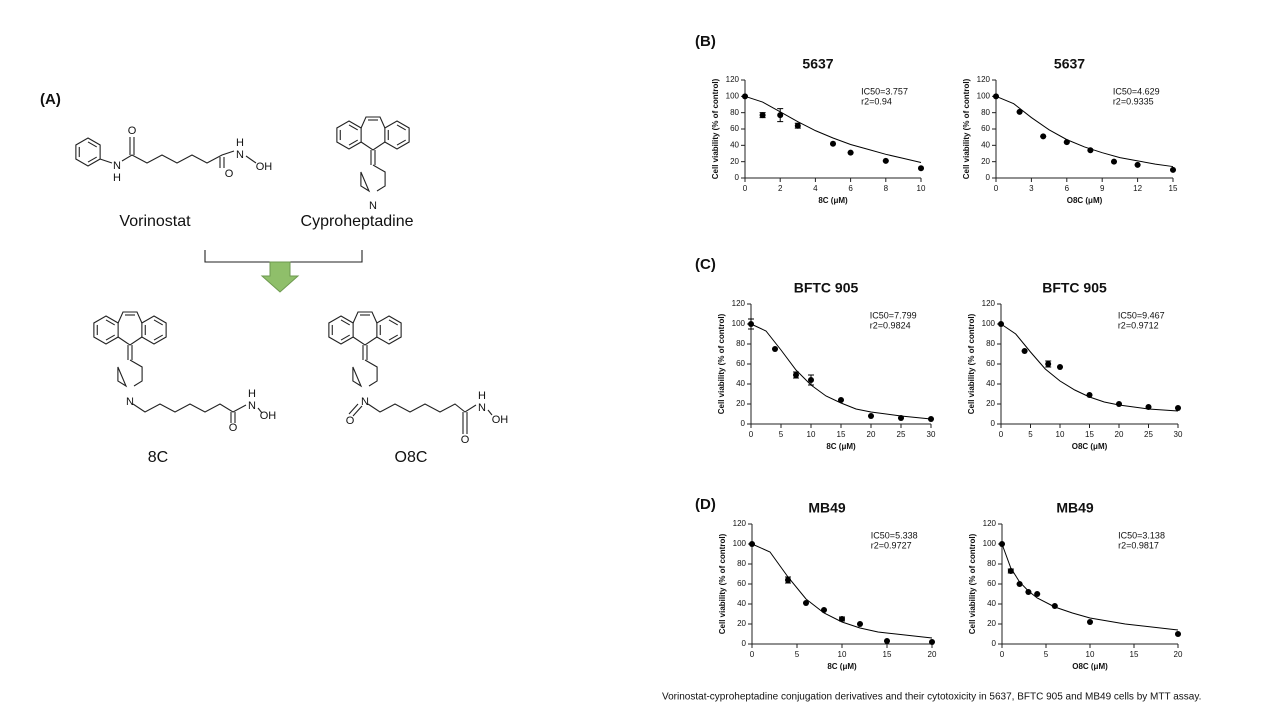 The height and width of the screenshot is (714, 1269). What do you see at coordinates (500, 420) in the screenshot?
I see `atom: OH` at bounding box center [500, 420].